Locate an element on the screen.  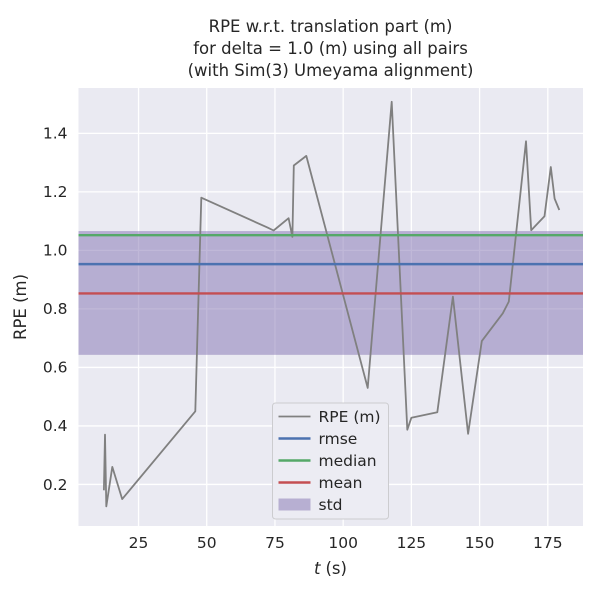
legend-swatch-std is located at coordinates (294, 504).